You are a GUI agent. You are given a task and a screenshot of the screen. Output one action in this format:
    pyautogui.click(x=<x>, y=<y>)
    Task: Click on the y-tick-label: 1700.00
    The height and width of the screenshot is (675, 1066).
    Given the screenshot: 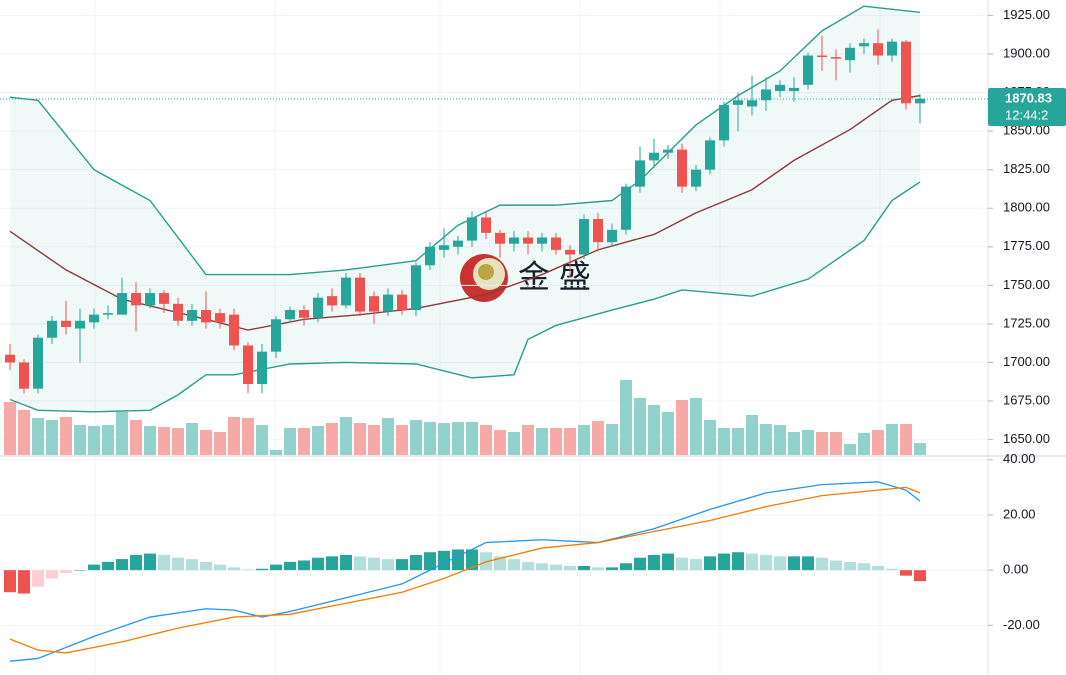 What is the action you would take?
    pyautogui.click(x=1026, y=361)
    